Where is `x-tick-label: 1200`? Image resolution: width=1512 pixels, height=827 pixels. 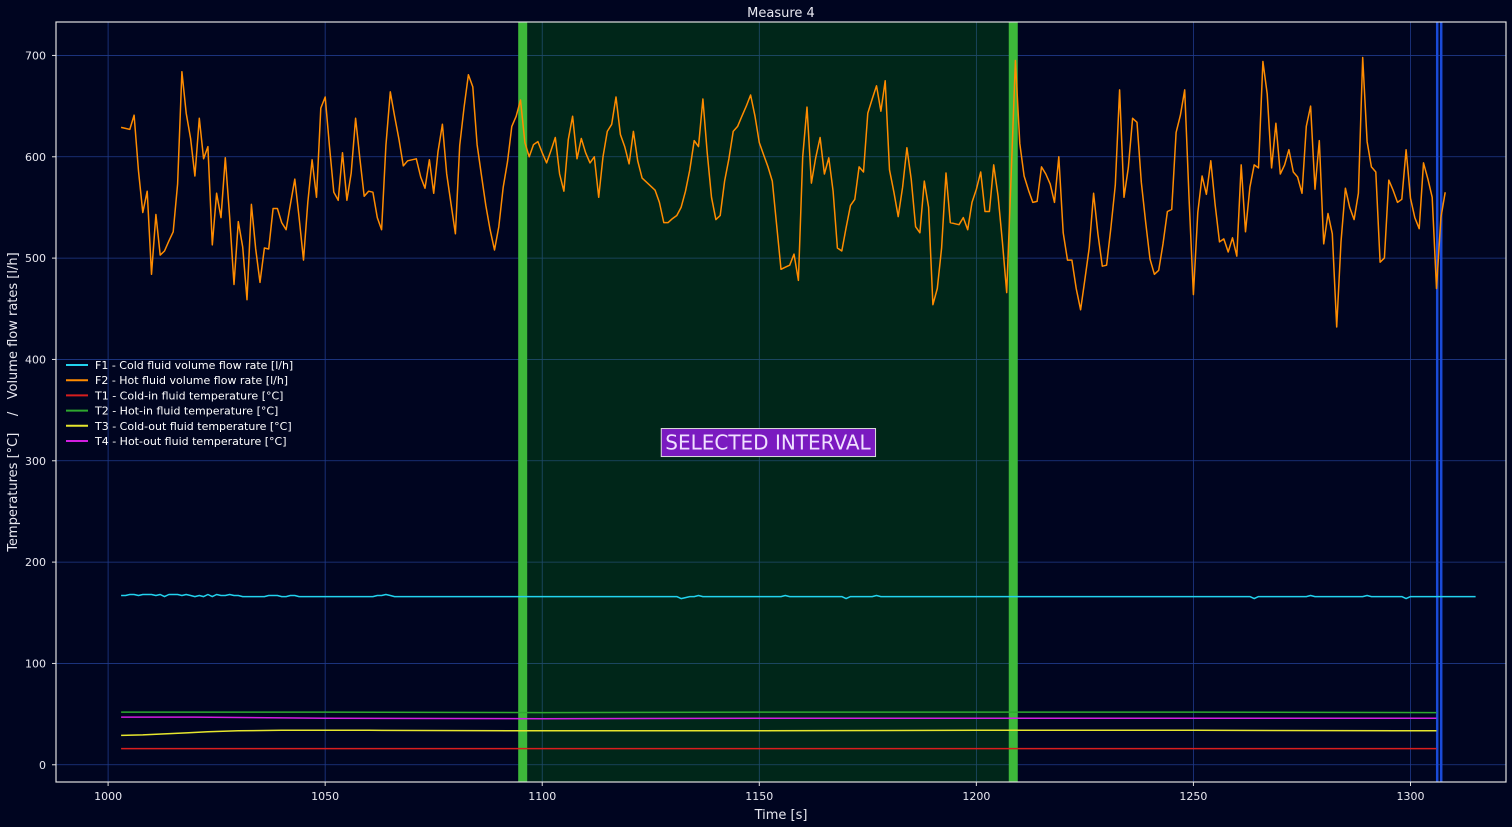
x-tick-label: 1200 is located at coordinates (976, 796).